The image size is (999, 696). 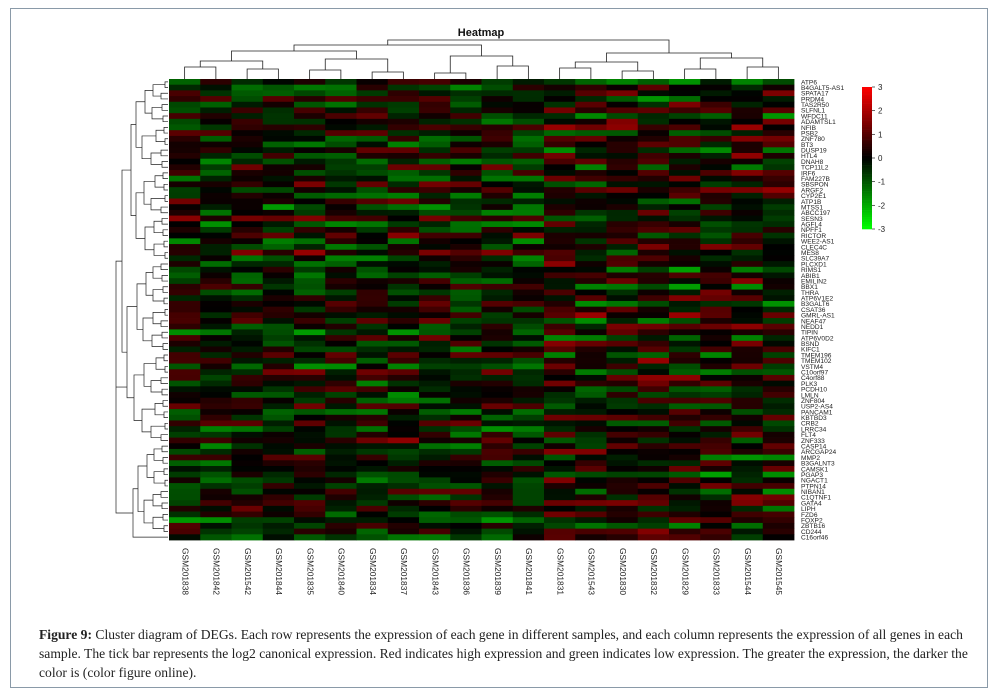 I want to click on row-label: PLCXD1, so click(x=814, y=264).